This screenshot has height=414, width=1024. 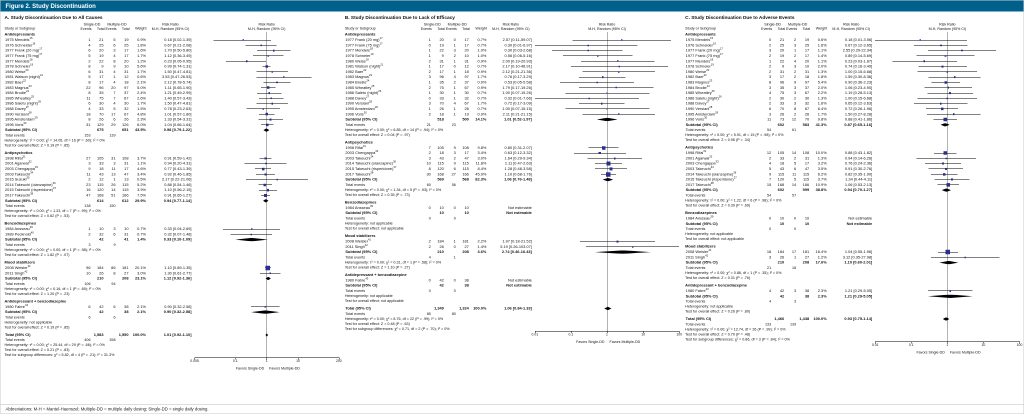 I want to click on study-label: 2003 Takeuchi34, so click(x=359, y=158).